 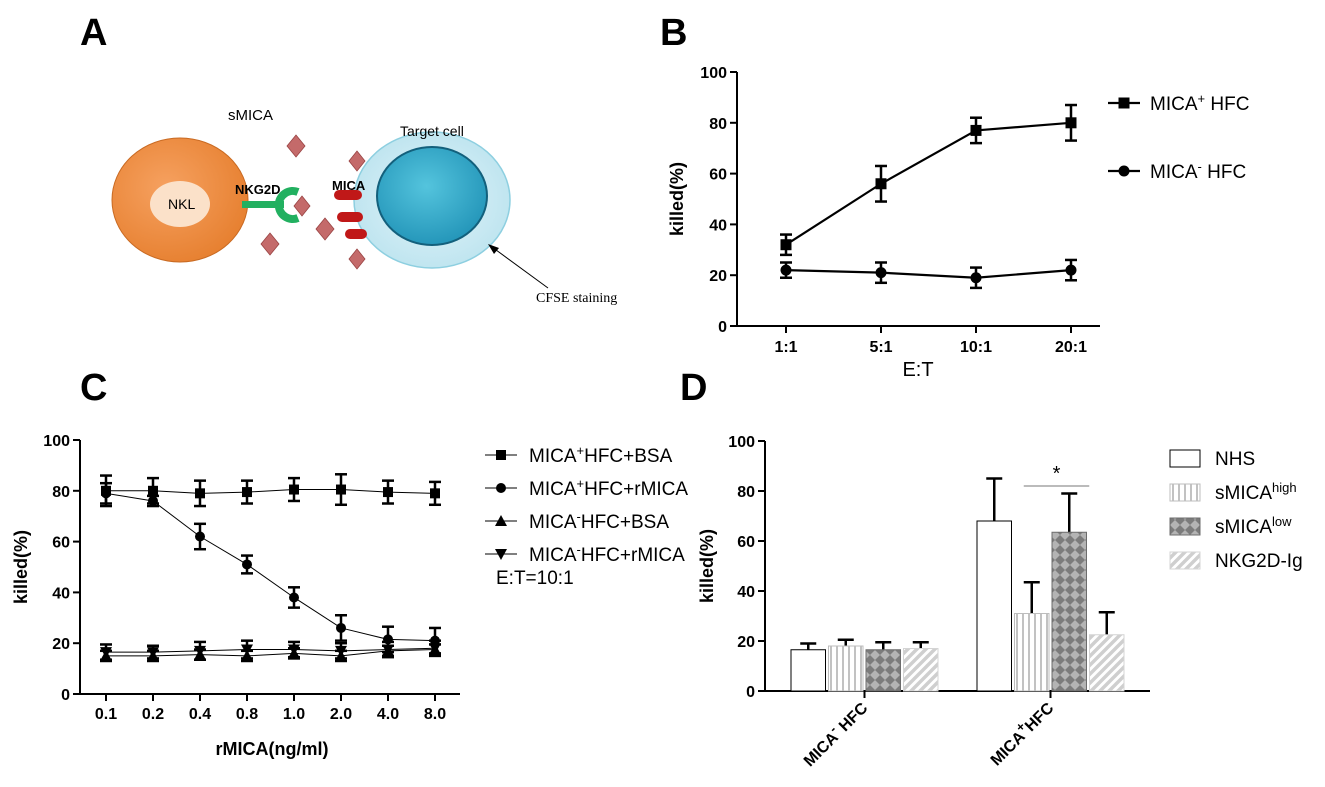 I want to click on x-tick-label: MICA+HFC, so click(x=1020, y=732).